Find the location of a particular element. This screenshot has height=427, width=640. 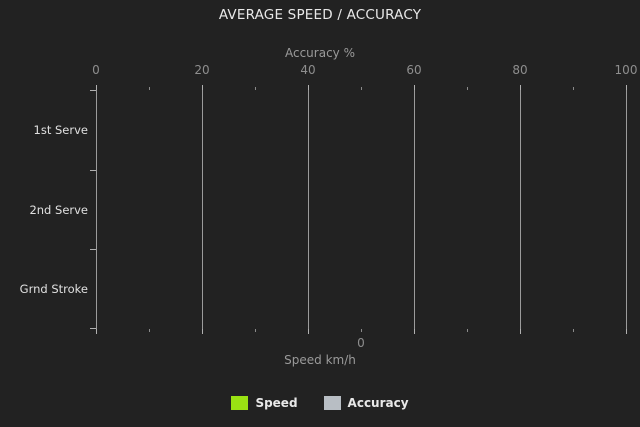

legend-label: Accuracy is located at coordinates (378, 403).